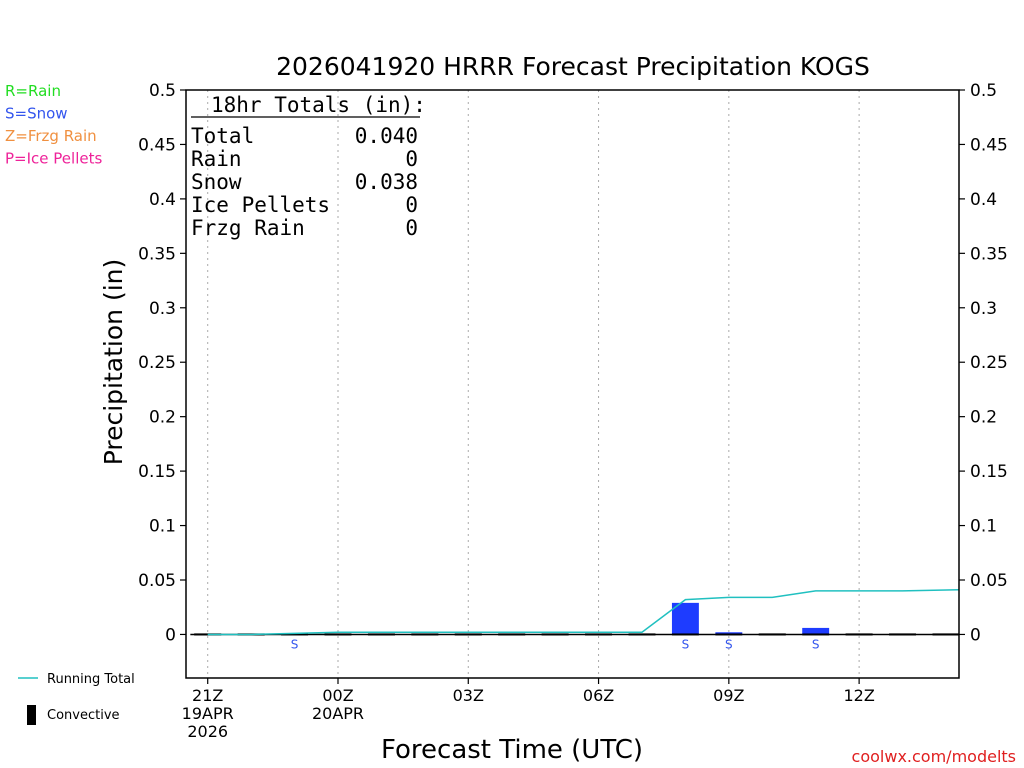  Describe the element at coordinates (157, 254) in the screenshot. I see `y-tick-label-left: 0.35` at that location.